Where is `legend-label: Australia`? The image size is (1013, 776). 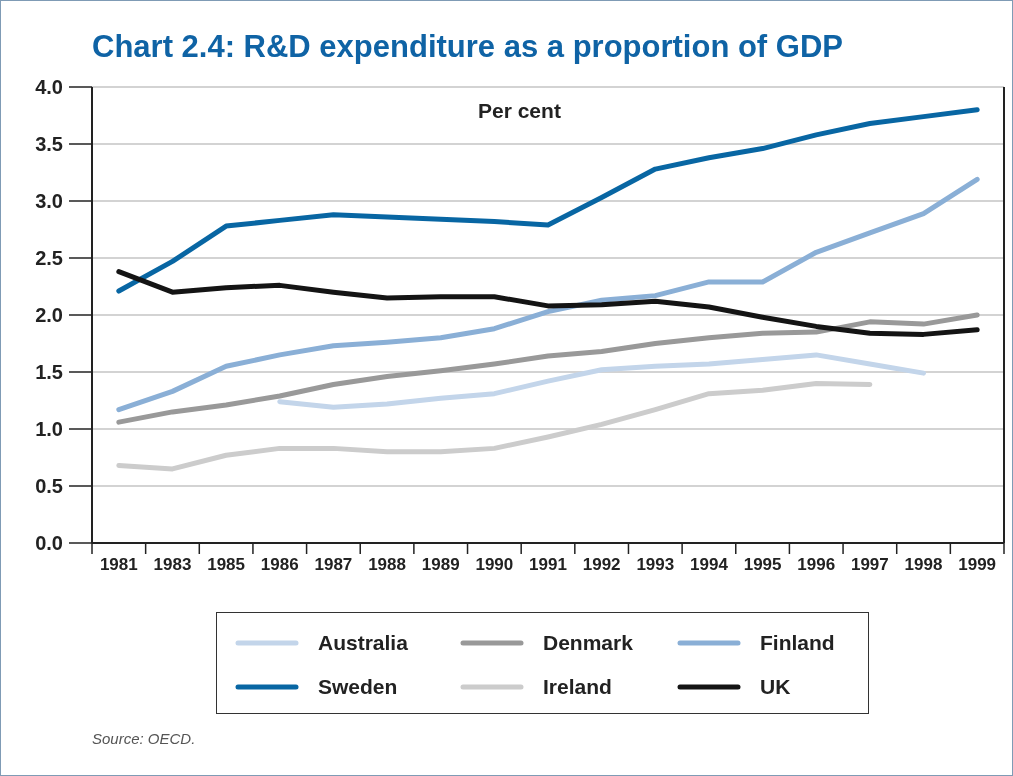
legend-label: Australia is located at coordinates (363, 642).